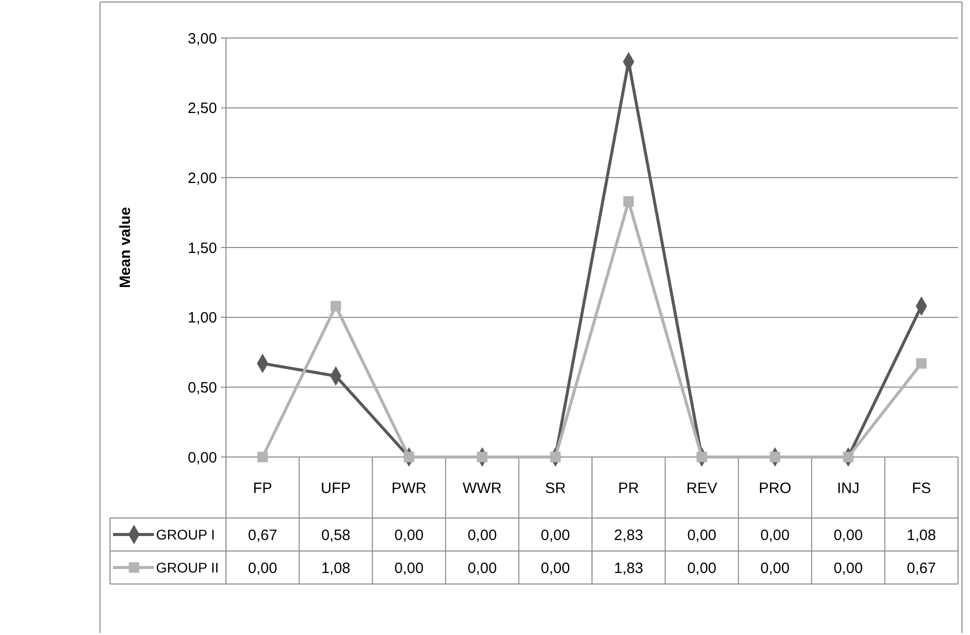 The height and width of the screenshot is (635, 970). What do you see at coordinates (921, 488) in the screenshot?
I see `x-tick-label: FS` at bounding box center [921, 488].